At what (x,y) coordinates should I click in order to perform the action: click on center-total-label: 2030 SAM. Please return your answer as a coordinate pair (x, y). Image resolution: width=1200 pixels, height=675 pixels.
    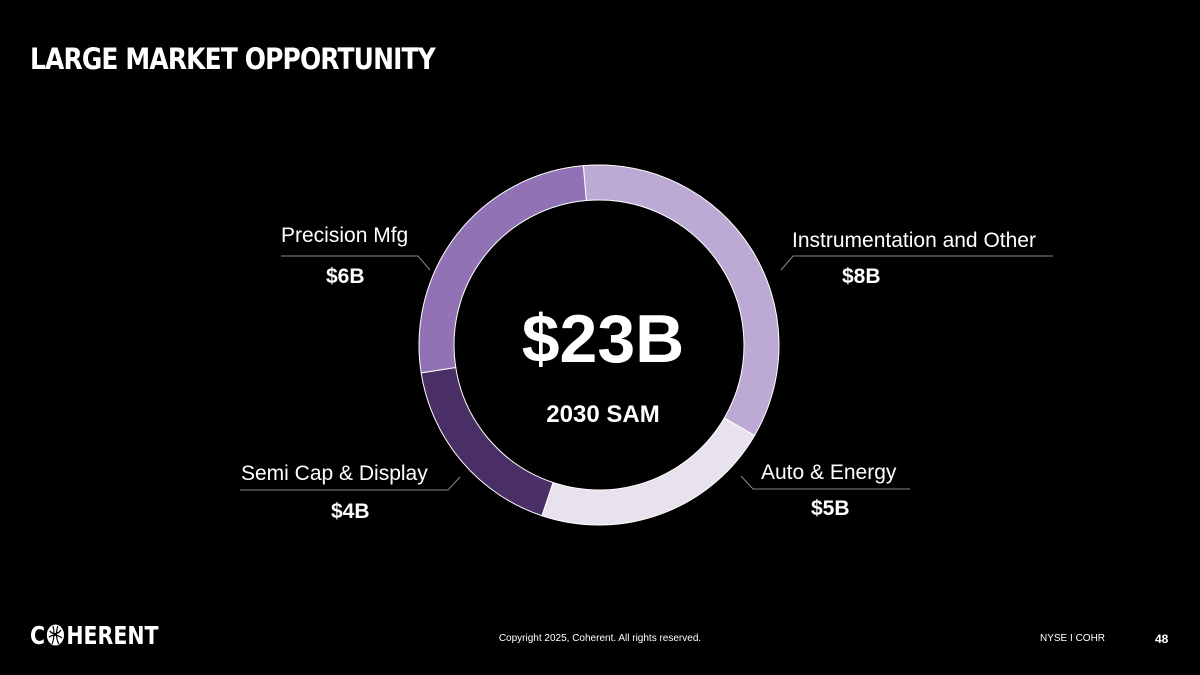
    Looking at the image, I should click on (603, 414).